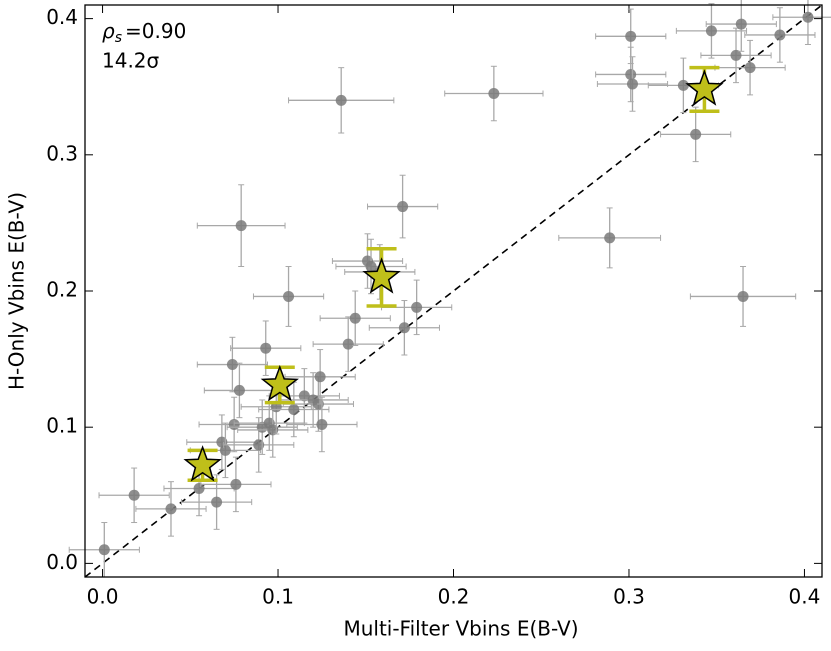  Describe the element at coordinates (62, 290) in the screenshot. I see `y-tick-label: 0.2` at that location.